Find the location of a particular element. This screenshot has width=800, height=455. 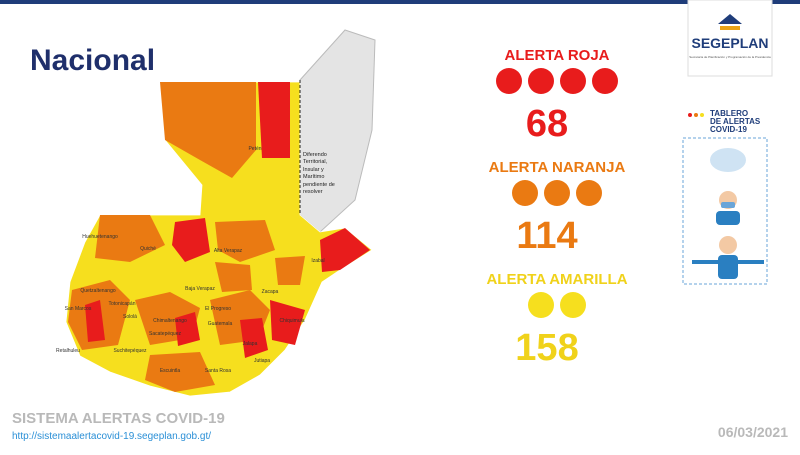

top-bar is located at coordinates (400, 2).